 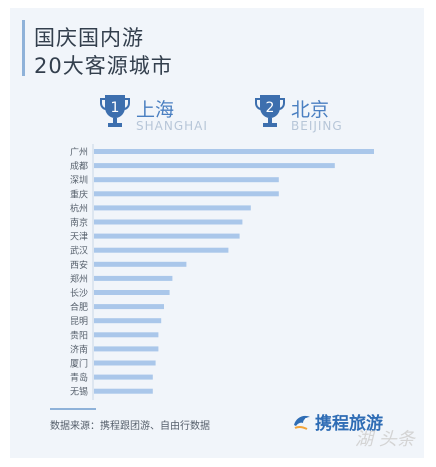 What do you see at coordinates (79, 378) in the screenshot?
I see `category-label-17: 青岛` at bounding box center [79, 378].